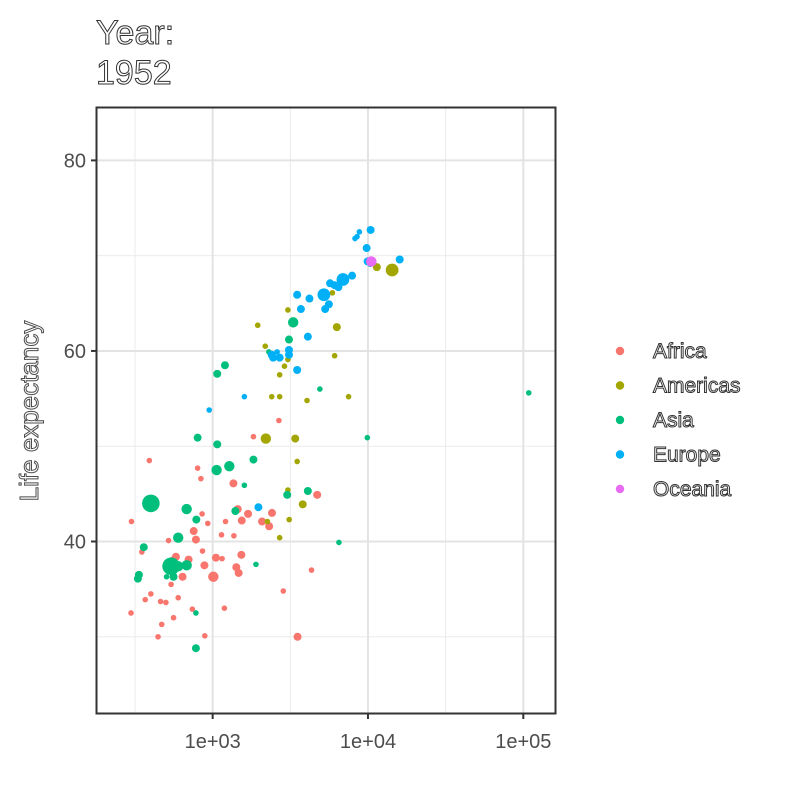 This screenshot has width=792, height=806. Describe the element at coordinates (75, 543) in the screenshot. I see `y-tick-label-0: 40` at that location.